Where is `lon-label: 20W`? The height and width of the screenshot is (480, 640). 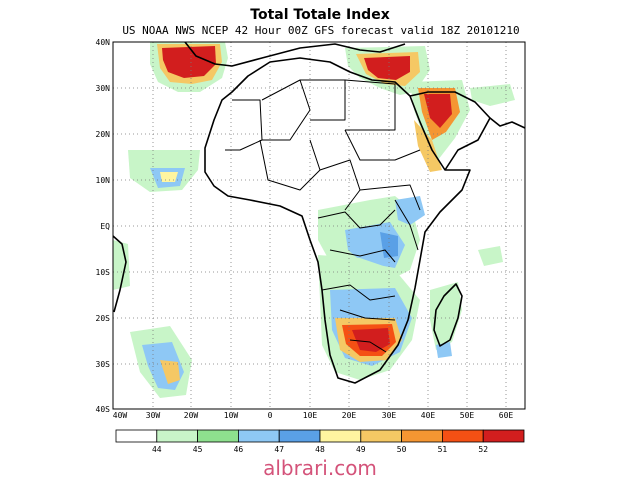
lon-label: 20W is located at coordinates (191, 415).